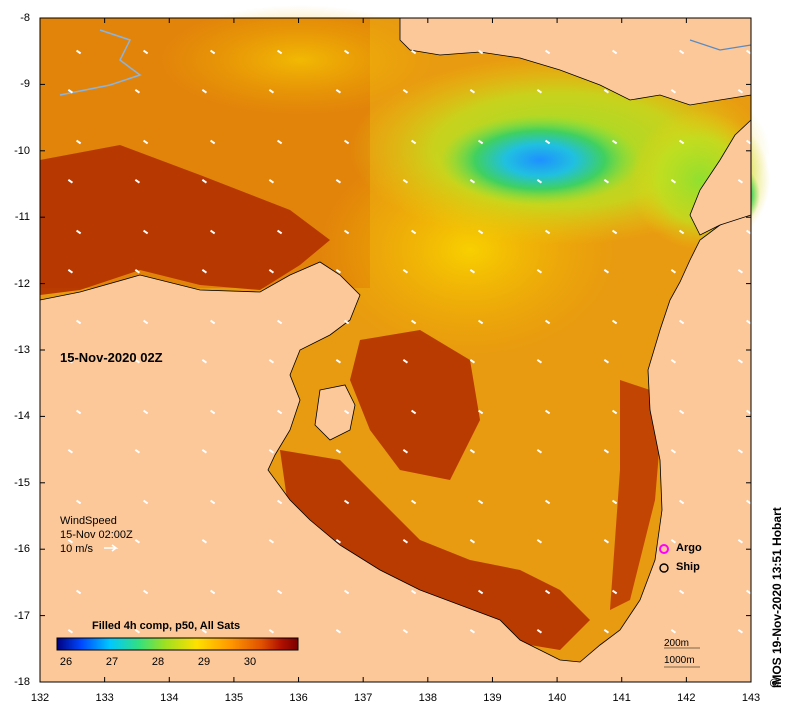  I want to click on colorbar-tick-label: 29, so click(204, 662).